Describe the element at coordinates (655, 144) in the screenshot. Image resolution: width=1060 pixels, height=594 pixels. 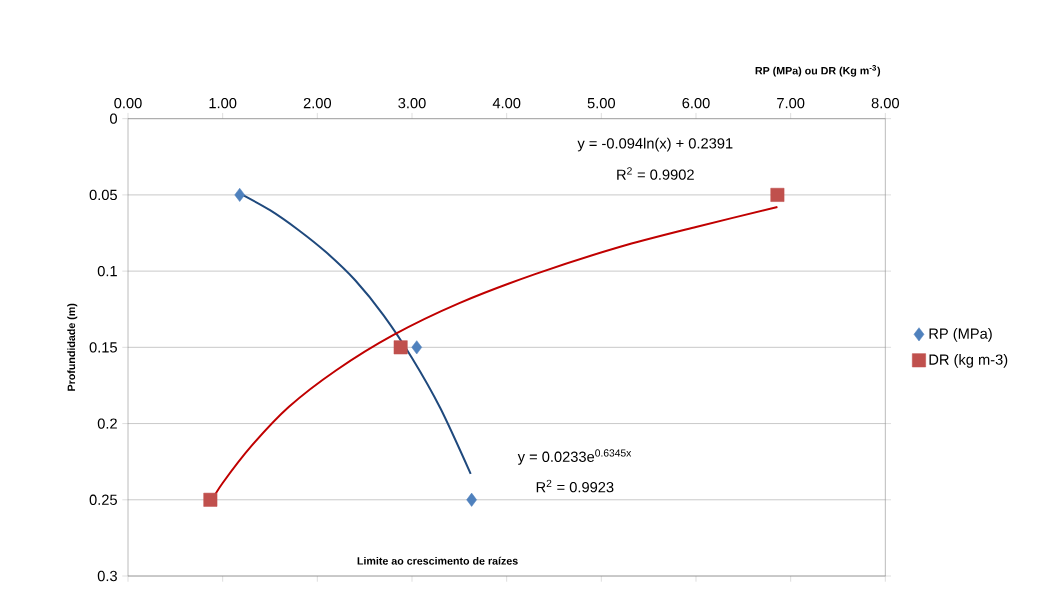
I see `annotation: y = -0.094ln(x) + 0.2391` at that location.